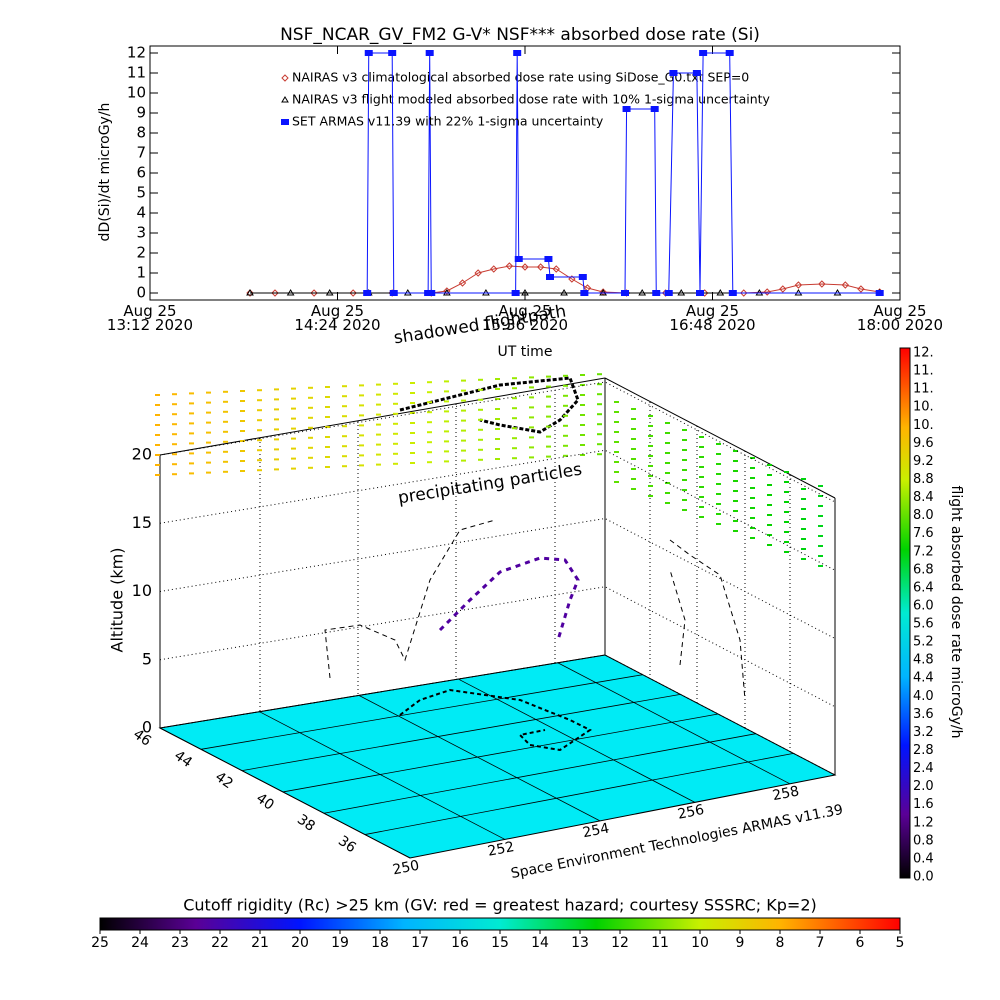 The width and height of the screenshot is (1000, 1000). What do you see at coordinates (923, 551) in the screenshot?
I see `colorbar-tick-label: 7.2` at bounding box center [923, 551].